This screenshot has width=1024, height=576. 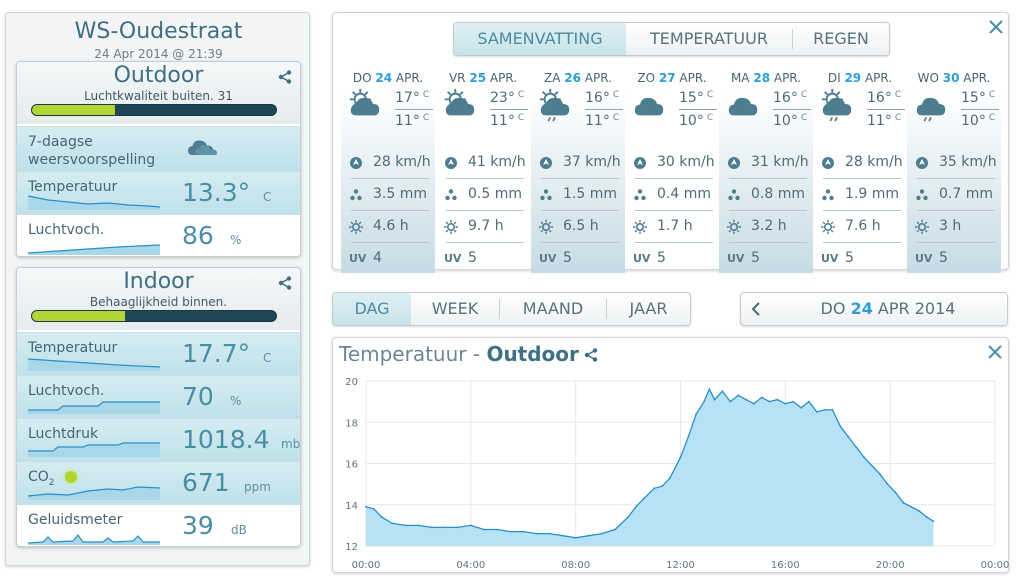 I want to click on outdoor-share-icon, so click(x=285, y=77).